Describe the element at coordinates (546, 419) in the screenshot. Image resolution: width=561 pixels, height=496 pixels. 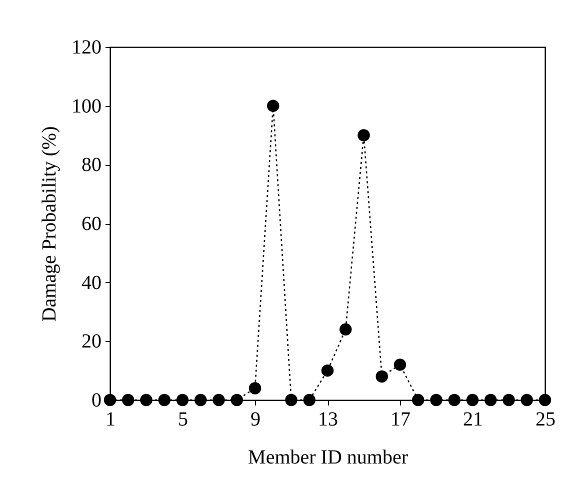
I see `x-tick-label: 25` at that location.